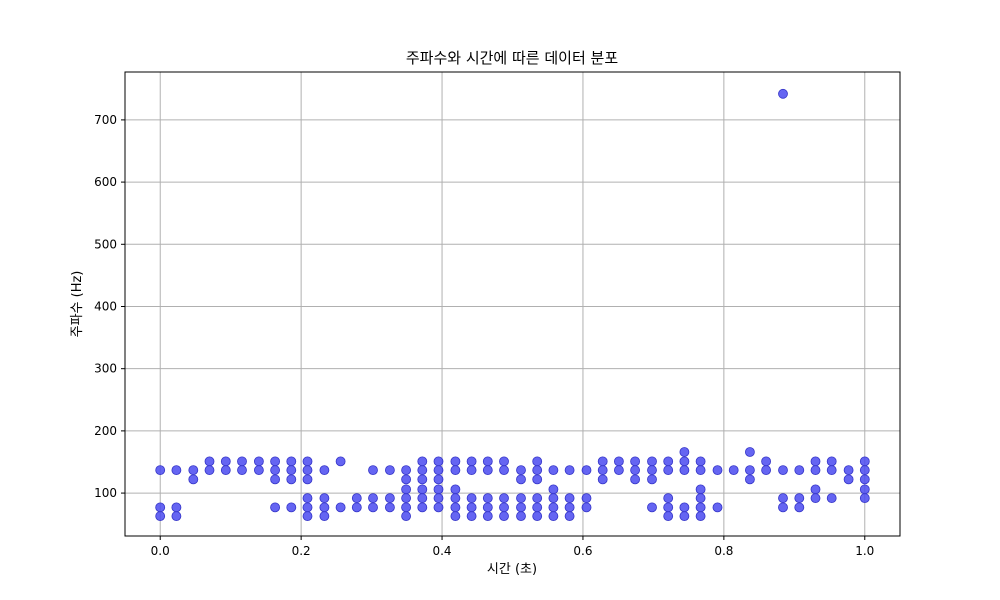 The image size is (1000, 600). What do you see at coordinates (105, 244) in the screenshot?
I see `y-tick-label: 500` at bounding box center [105, 244].